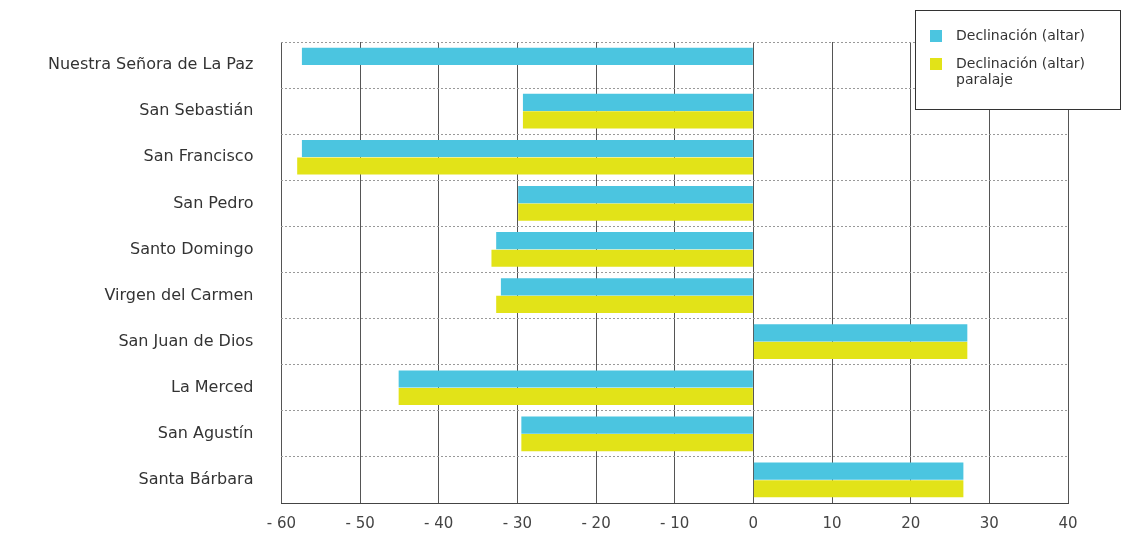  What do you see at coordinates (212, 386) in the screenshot?
I see `y-tick-label: La Merced` at bounding box center [212, 386].